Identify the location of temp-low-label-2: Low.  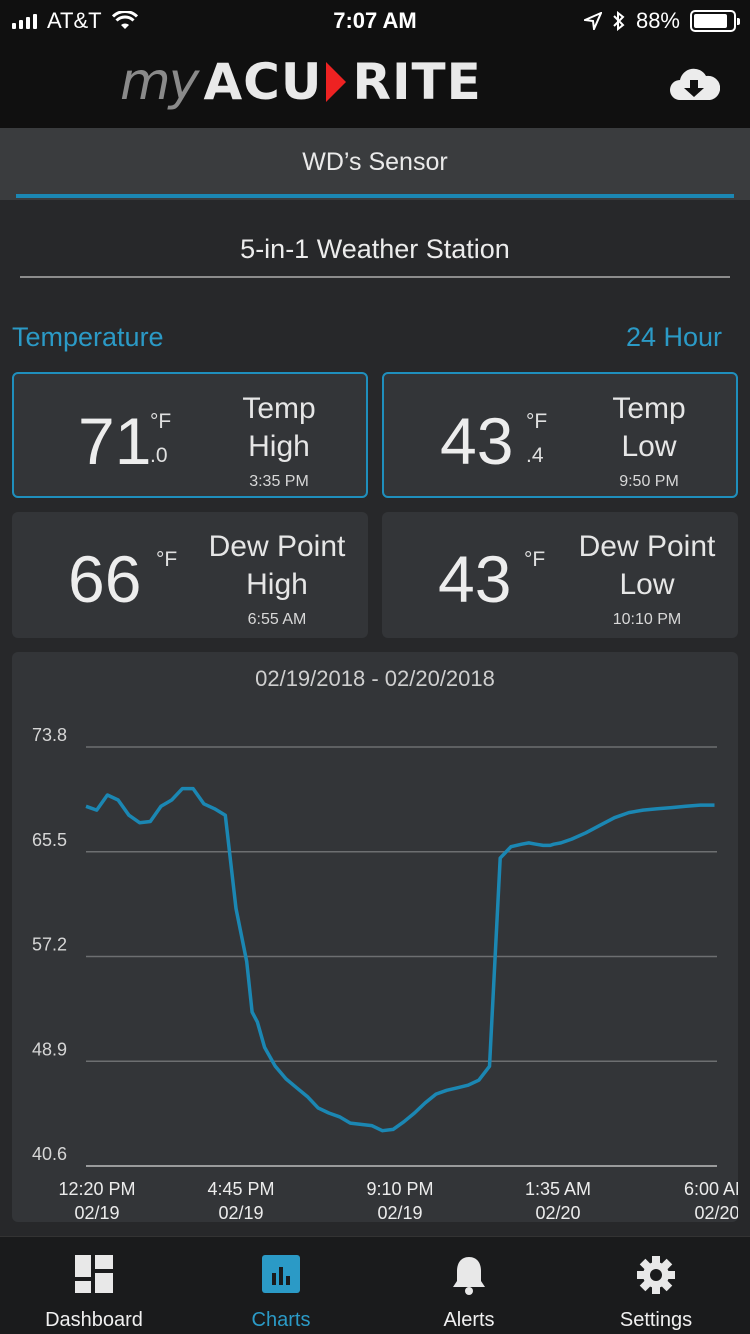
(649, 446).